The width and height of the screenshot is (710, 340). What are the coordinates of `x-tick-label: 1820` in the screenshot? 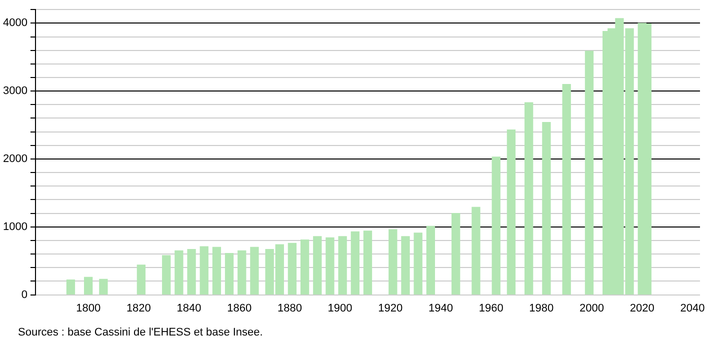 It's located at (138, 308).